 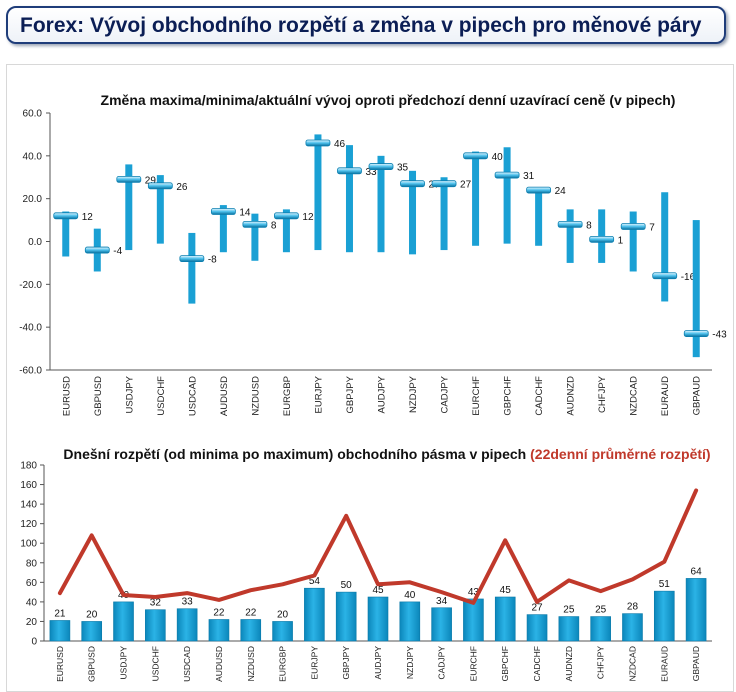 What do you see at coordinates (30, 285) in the screenshot?
I see `chart1-y-tick-label: -20.0` at bounding box center [30, 285].